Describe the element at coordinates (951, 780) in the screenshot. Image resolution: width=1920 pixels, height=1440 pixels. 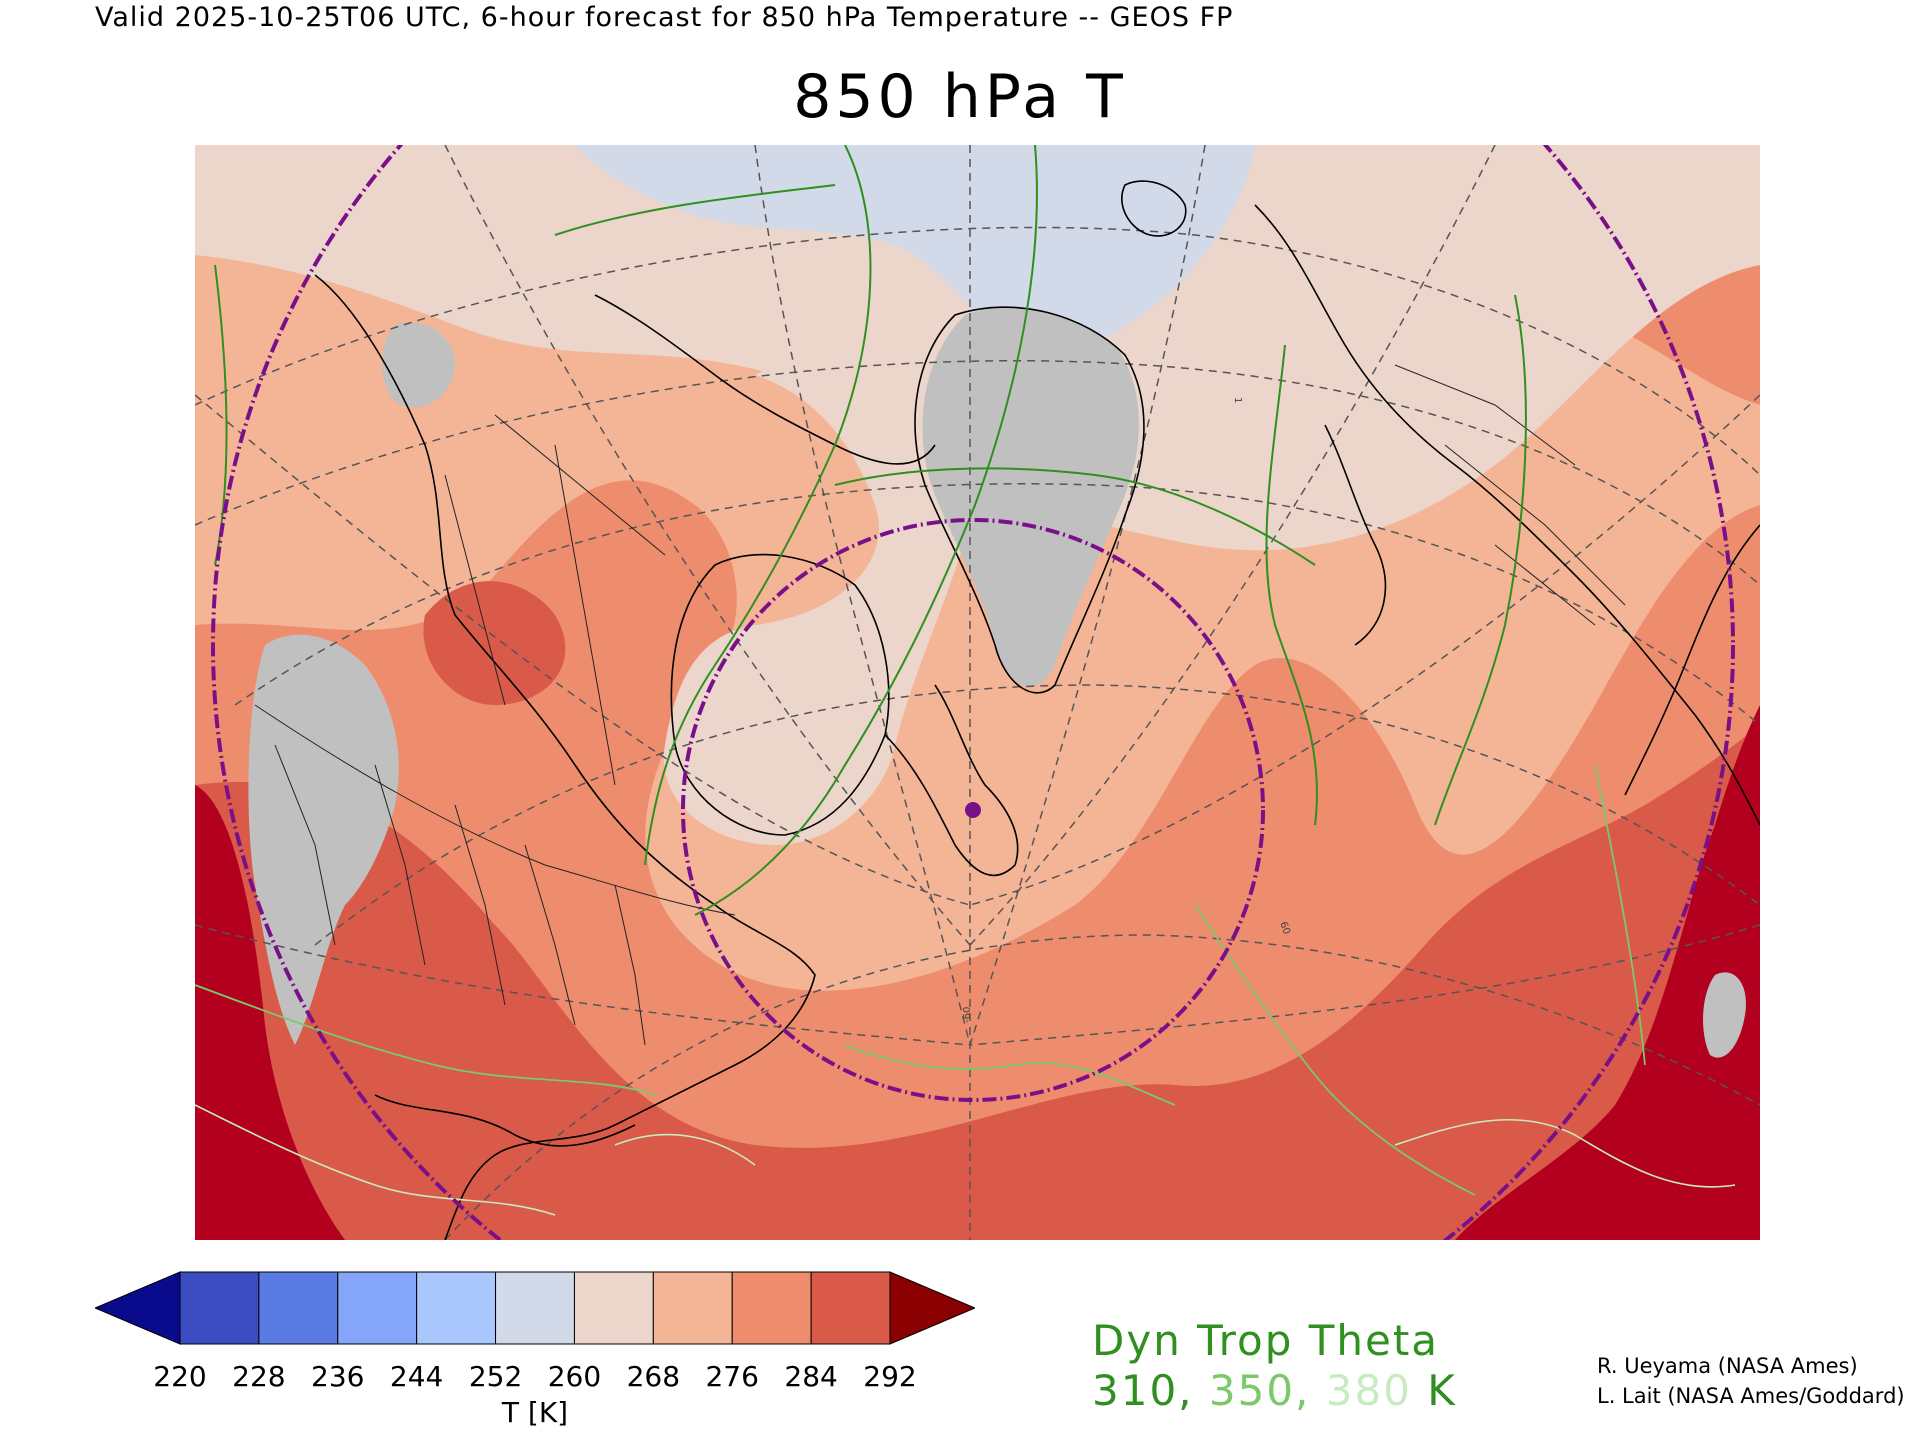
I see `coast-labrador` at that location.